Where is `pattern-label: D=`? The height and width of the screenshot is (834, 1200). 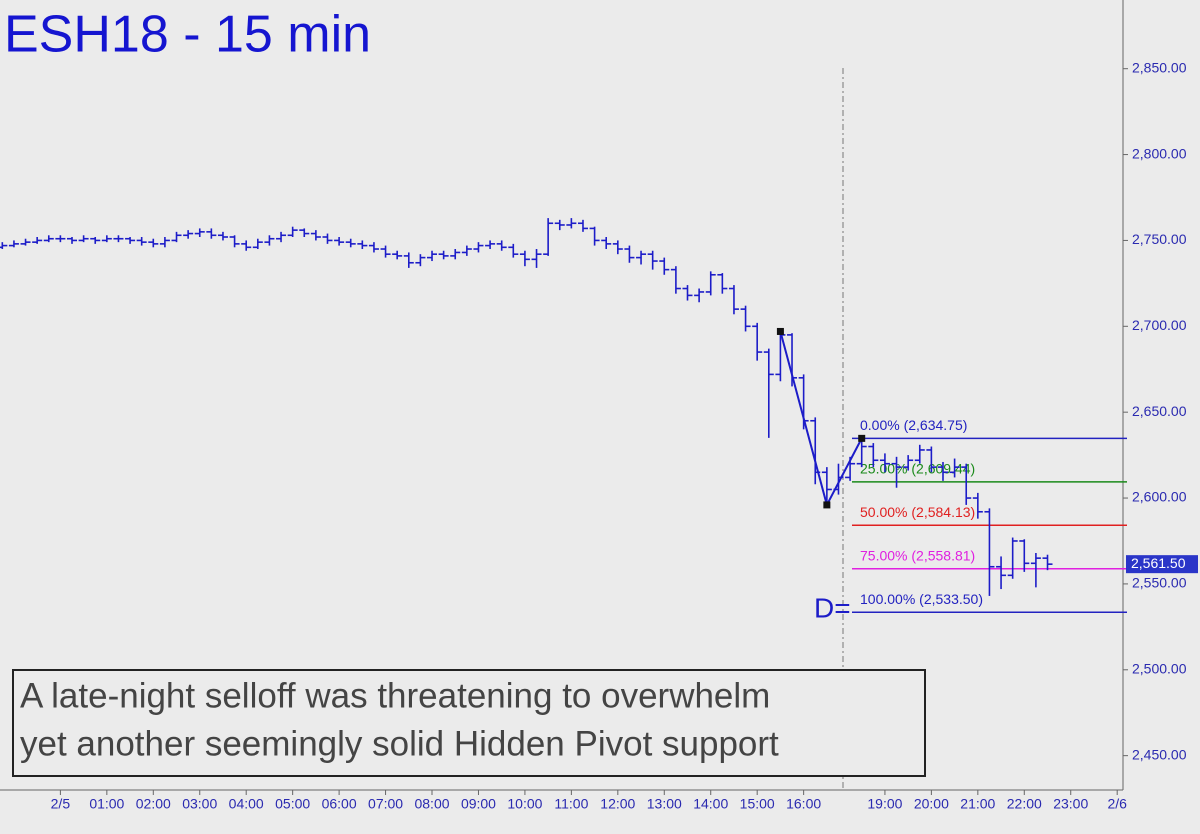
pattern-label: D= is located at coordinates (832, 608).